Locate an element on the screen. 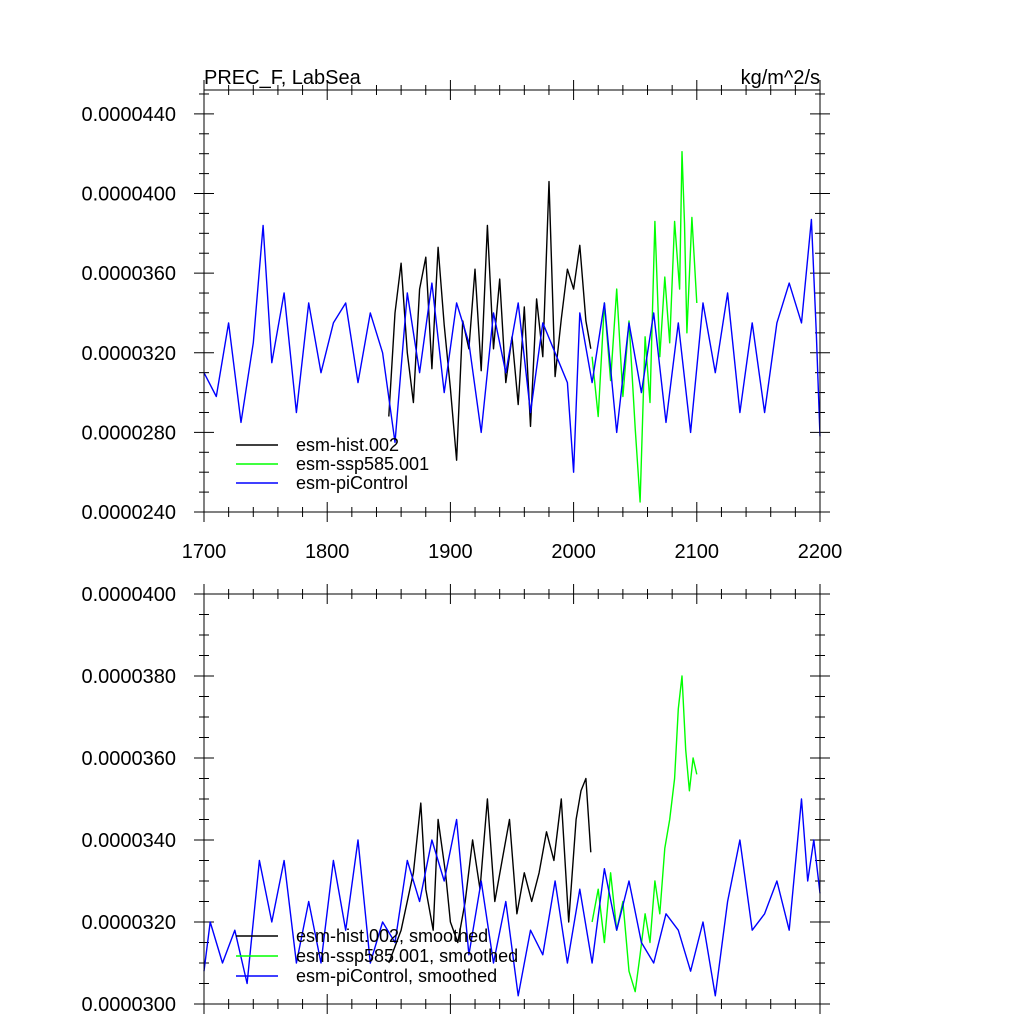 The height and width of the screenshot is (1024, 1024). x-tick-label: 2000 is located at coordinates (573, 552).